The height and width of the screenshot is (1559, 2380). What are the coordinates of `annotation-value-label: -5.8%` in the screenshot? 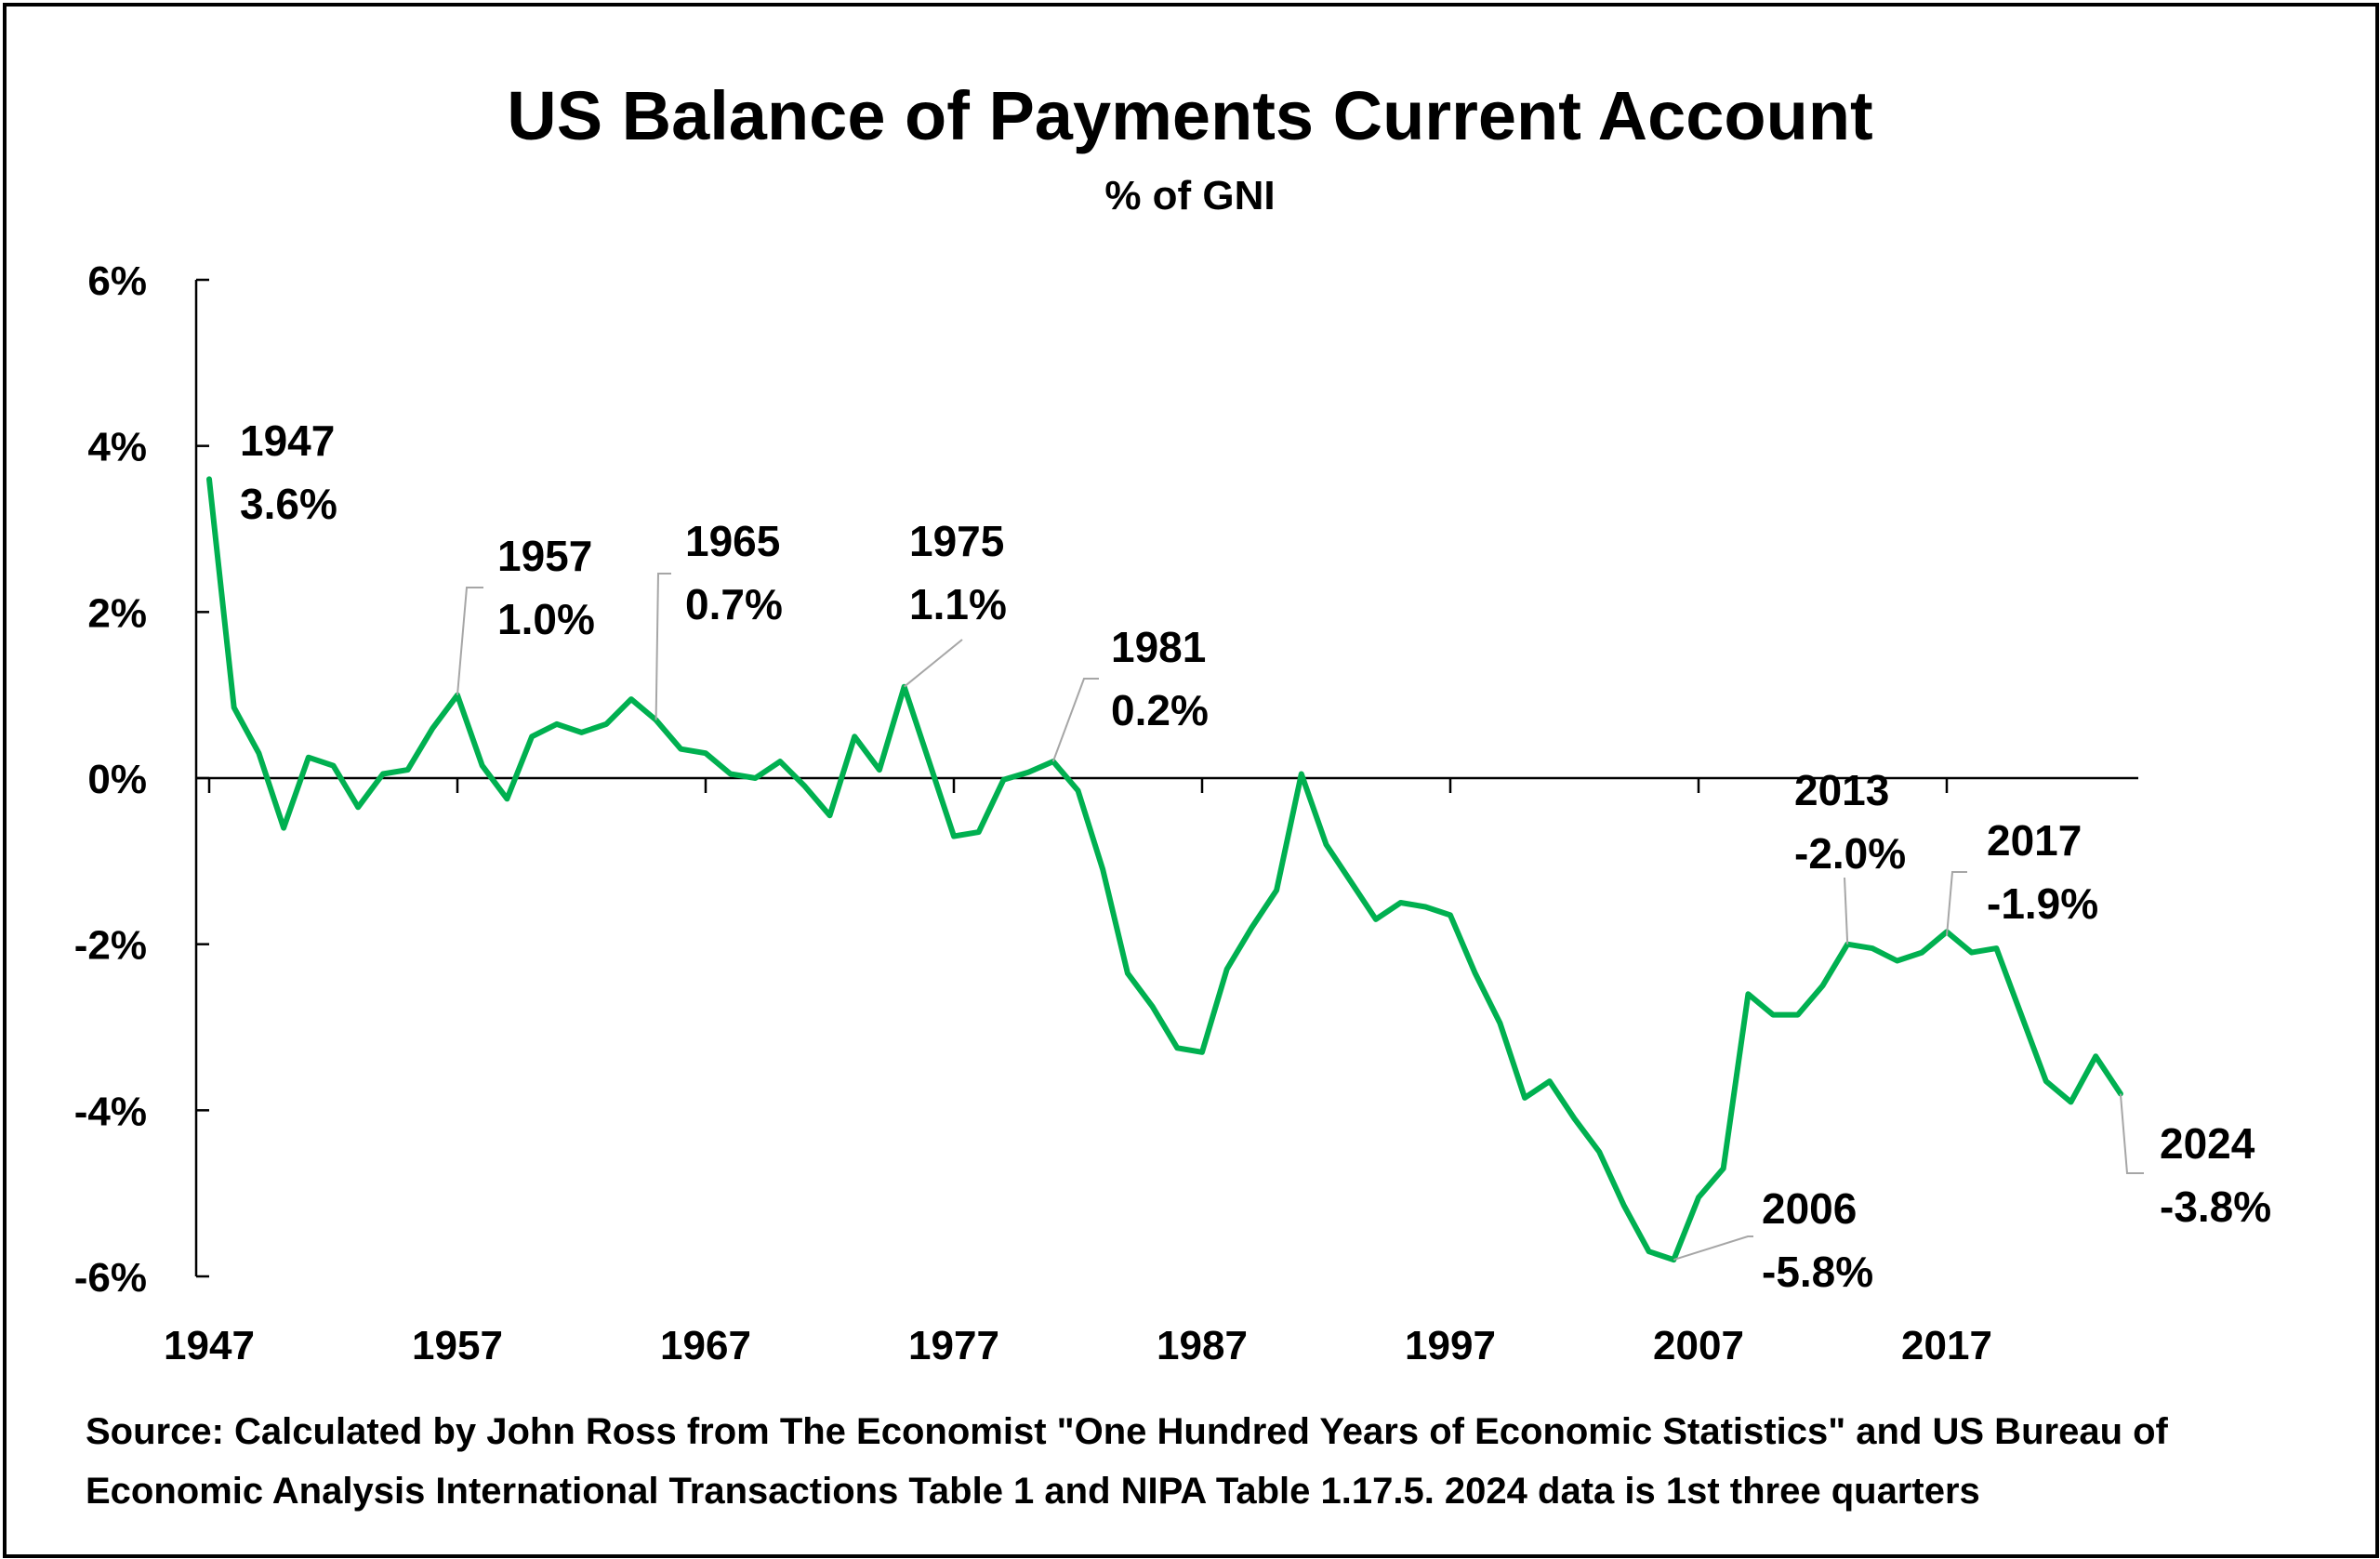 It's located at (1817, 1272).